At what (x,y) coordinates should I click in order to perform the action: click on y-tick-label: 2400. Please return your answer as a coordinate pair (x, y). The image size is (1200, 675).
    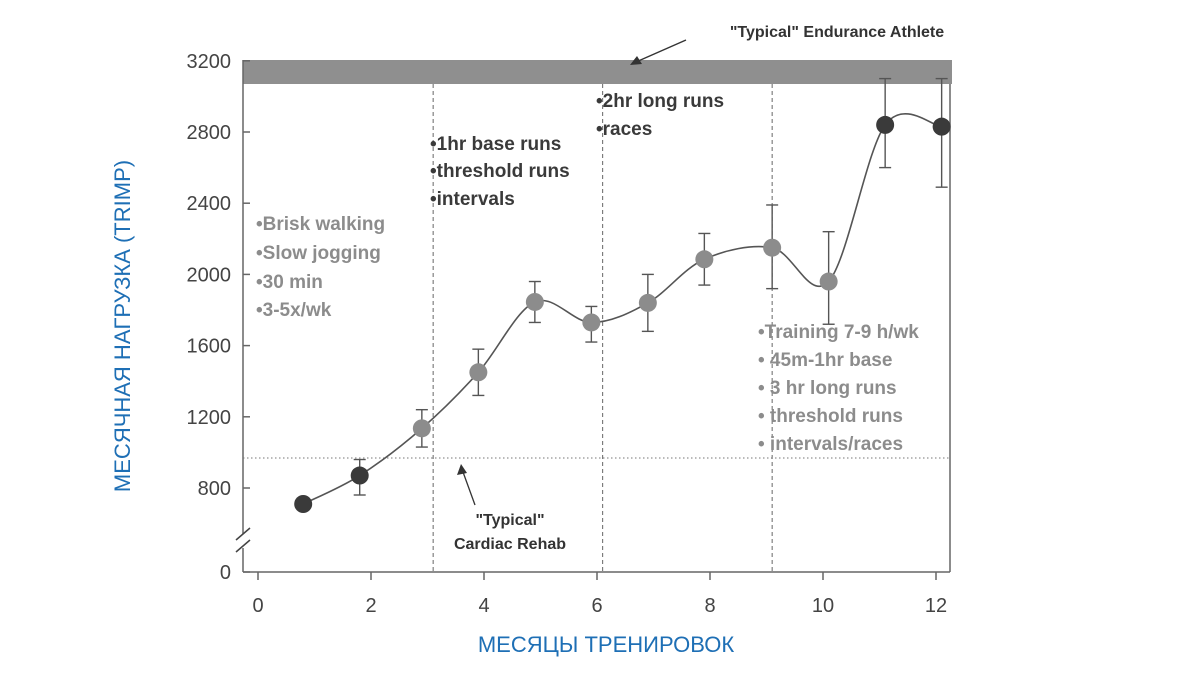
    Looking at the image, I should click on (209, 204).